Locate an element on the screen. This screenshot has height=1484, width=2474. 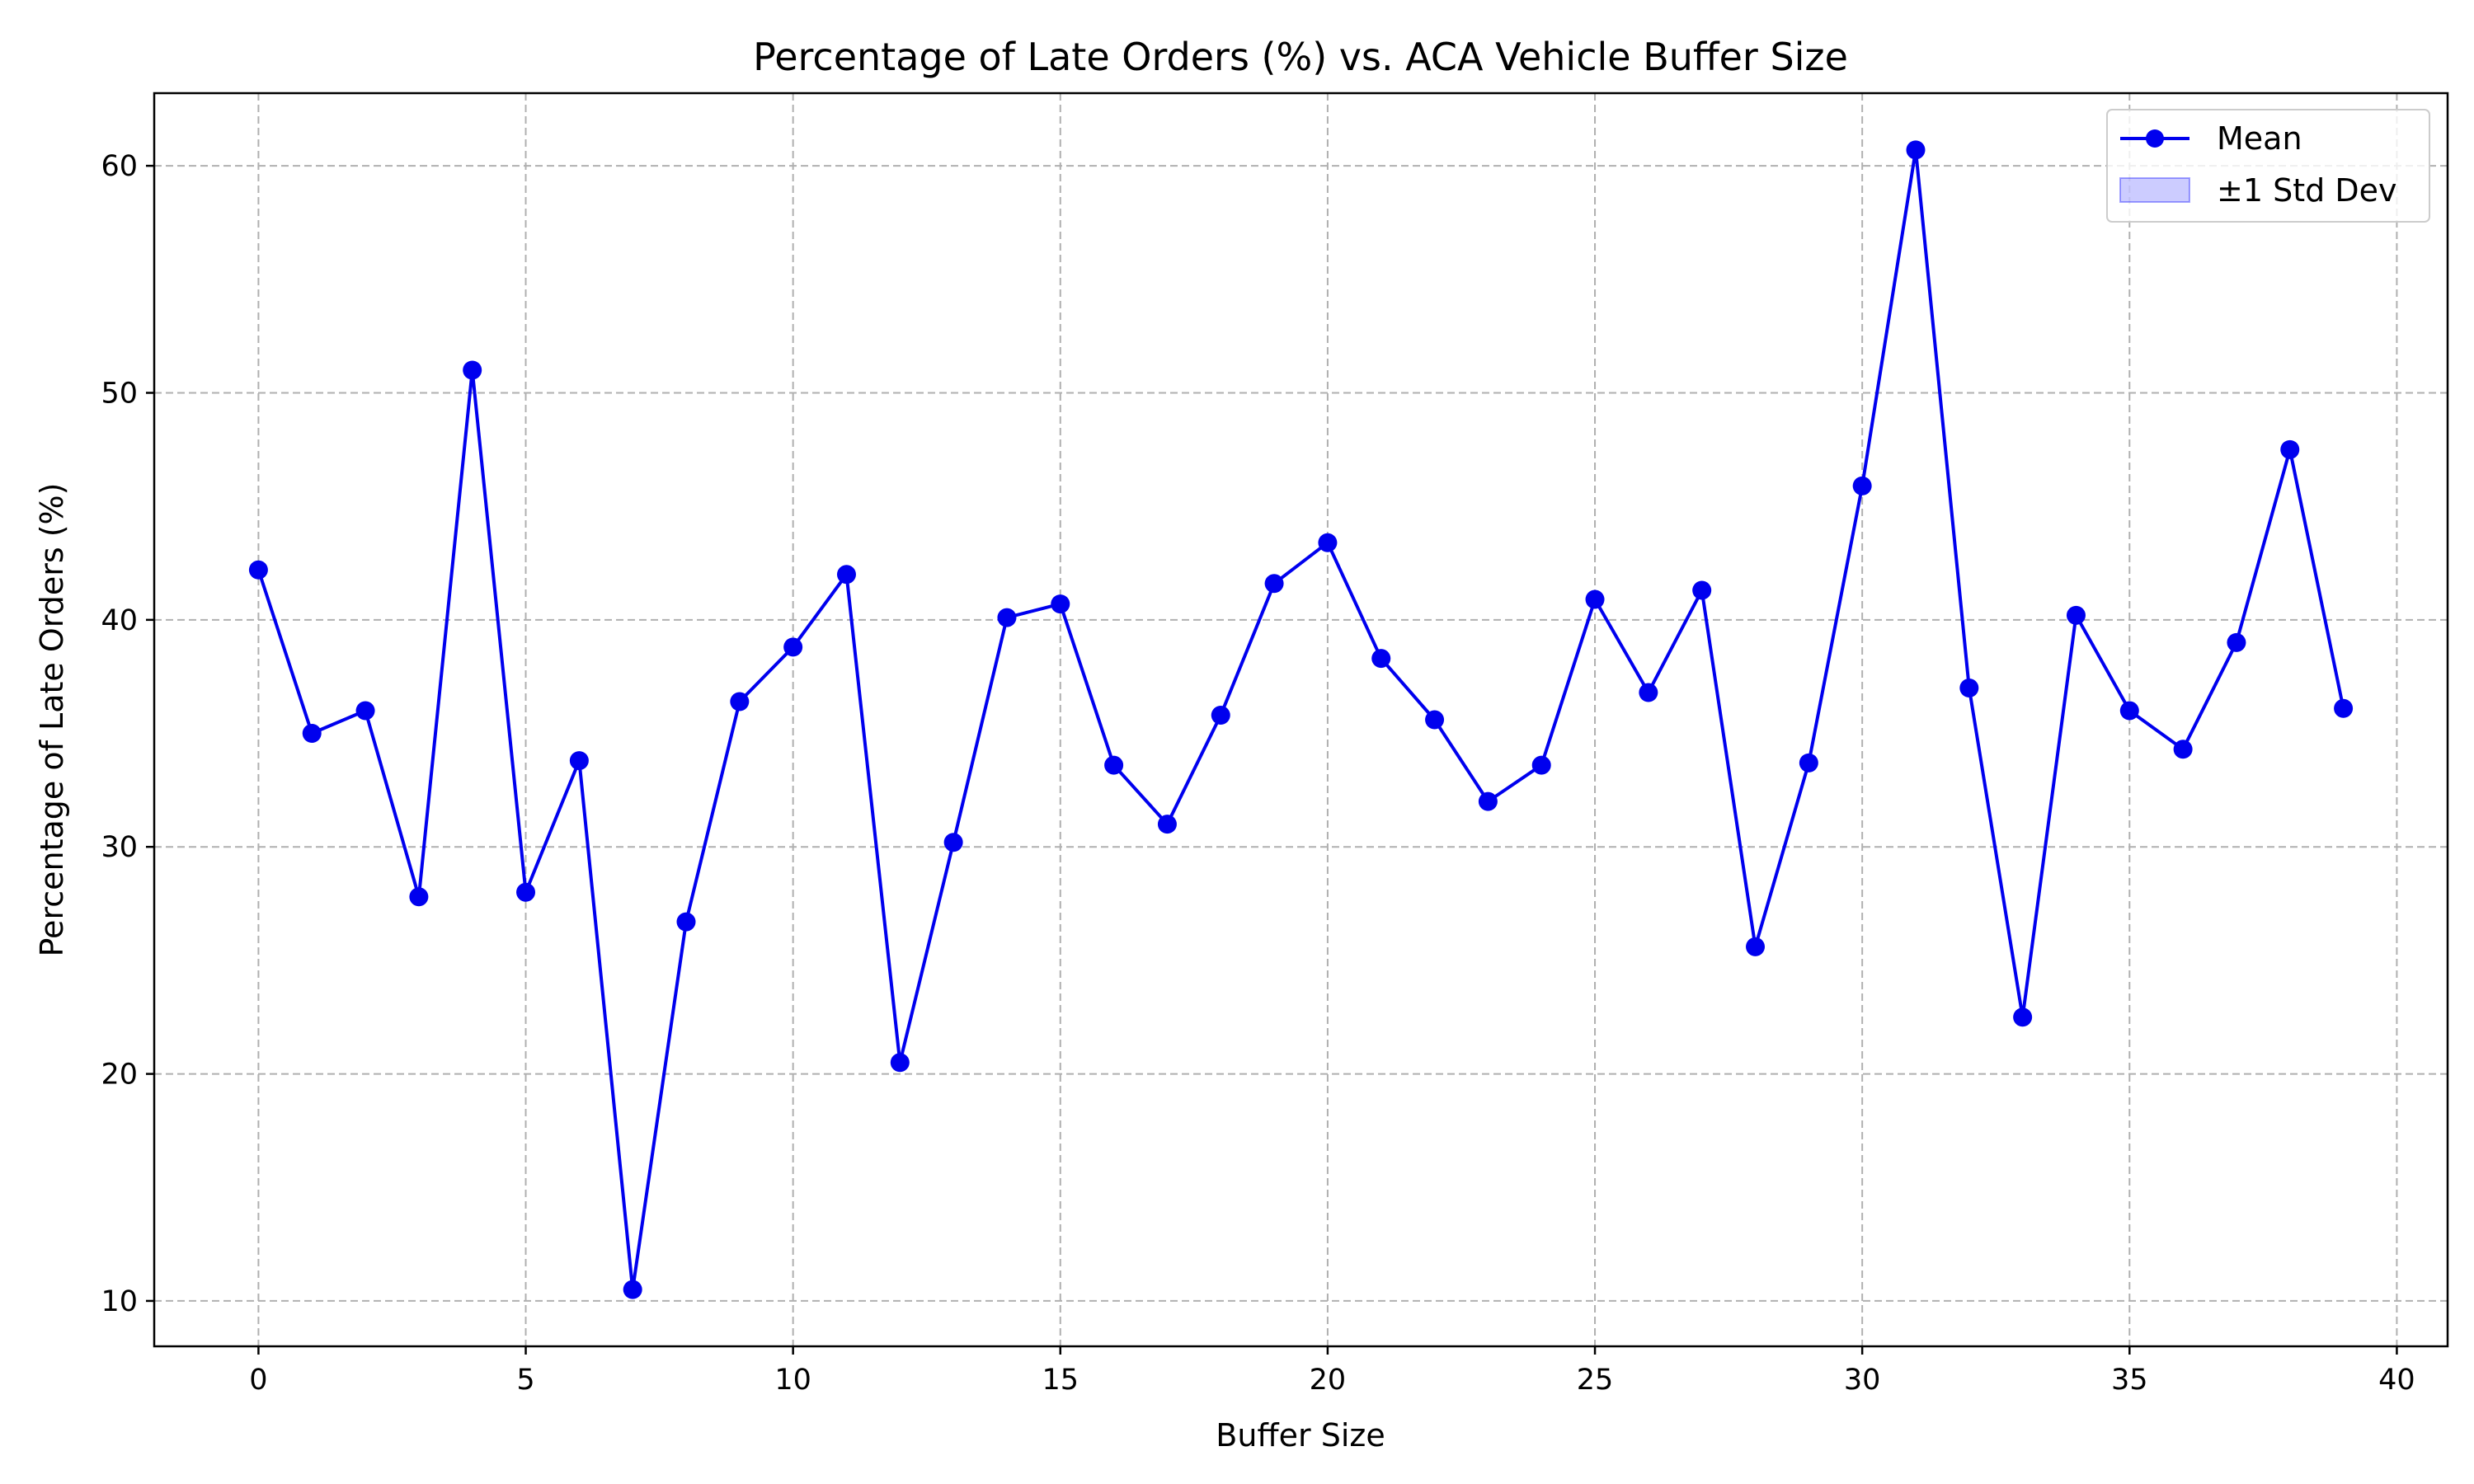
y-tick-label: 50 is located at coordinates (119, 393).